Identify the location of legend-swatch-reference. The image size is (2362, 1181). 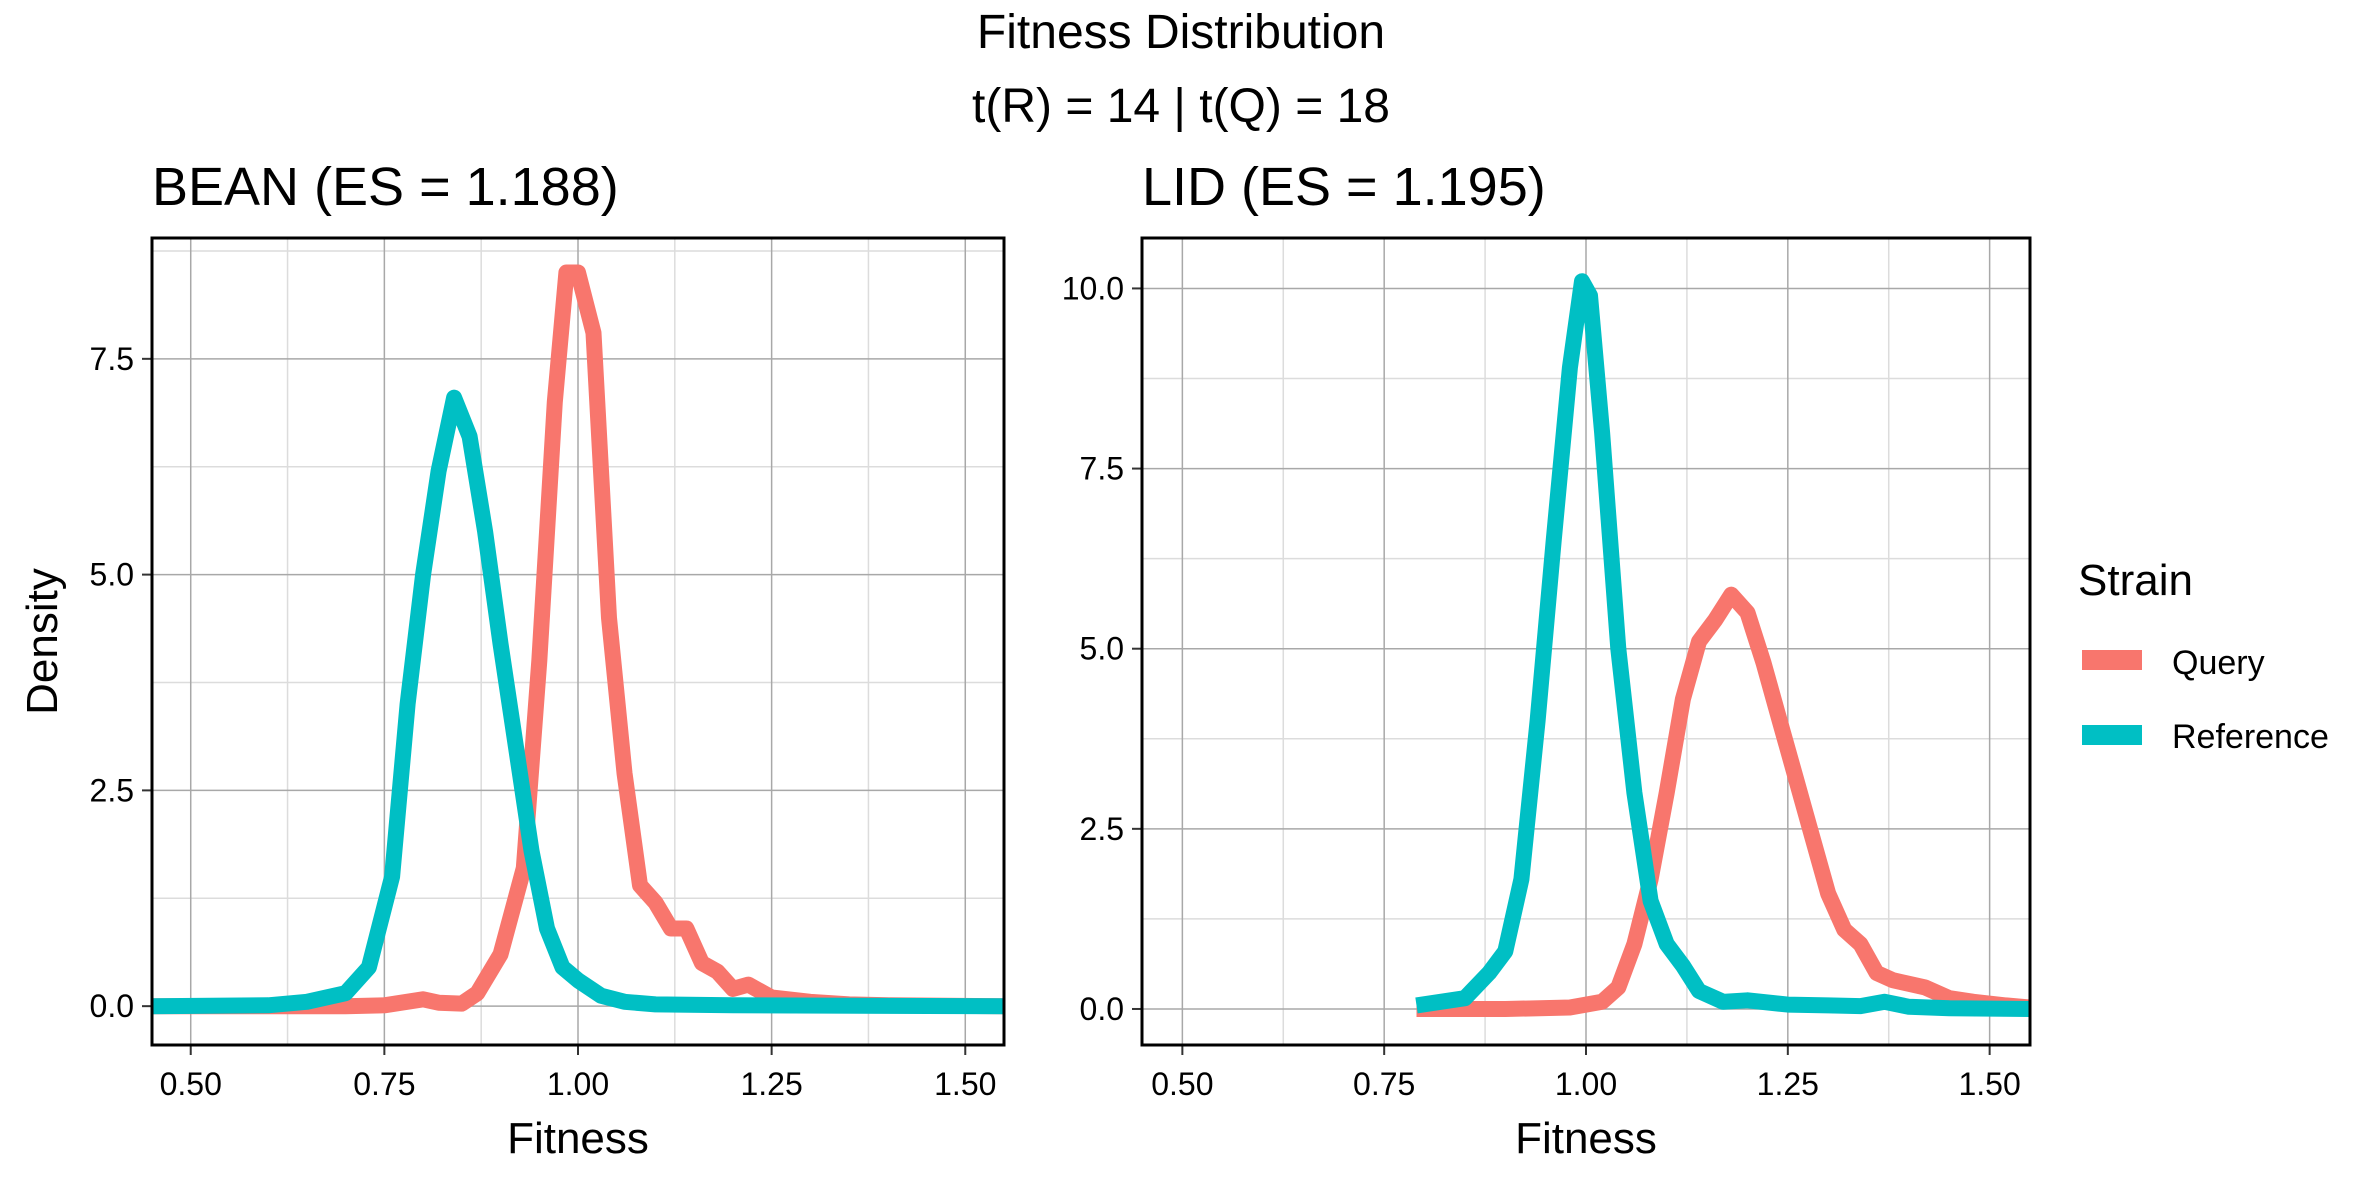
(2112, 735).